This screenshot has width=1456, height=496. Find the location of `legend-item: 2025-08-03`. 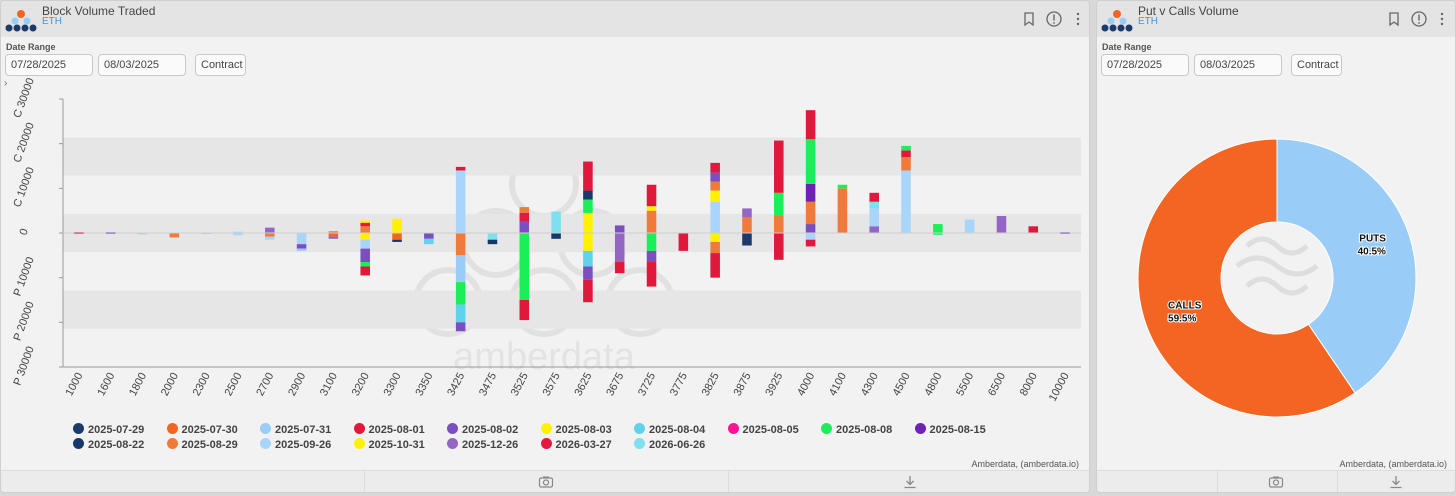

legend-item: 2025-08-03 is located at coordinates (576, 429).